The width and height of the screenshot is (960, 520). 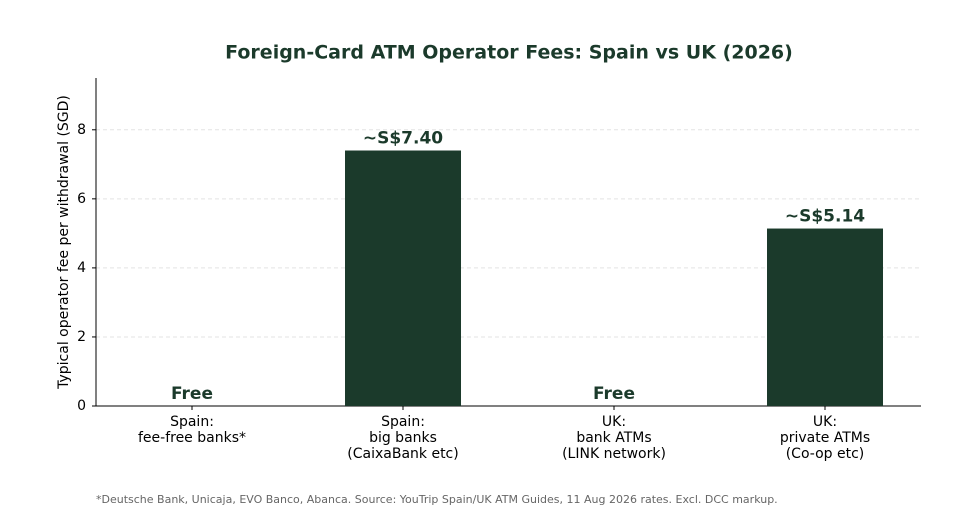 What do you see at coordinates (81, 130) in the screenshot?
I see `y-tick-label: 8` at bounding box center [81, 130].